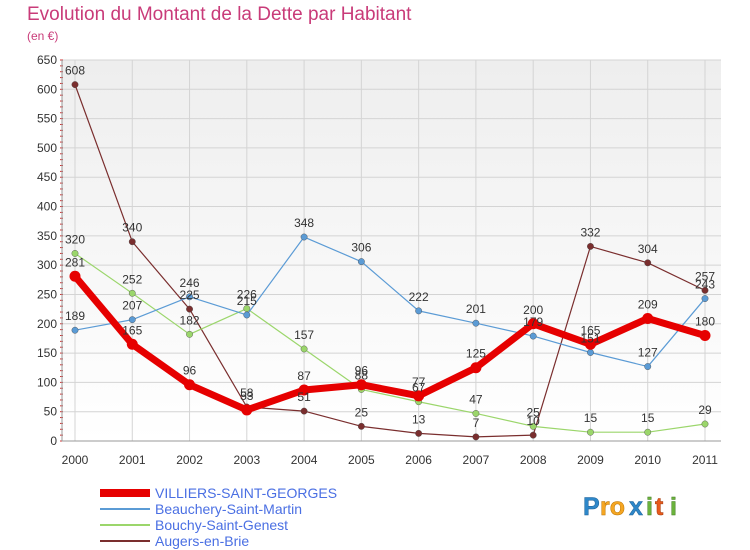  I want to click on y-tick-label: 400, so click(47, 207).